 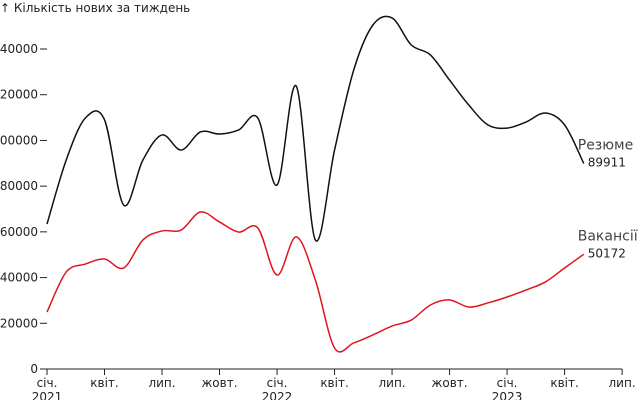 I want to click on y-tick-label: 120000, so click(x=19, y=95).